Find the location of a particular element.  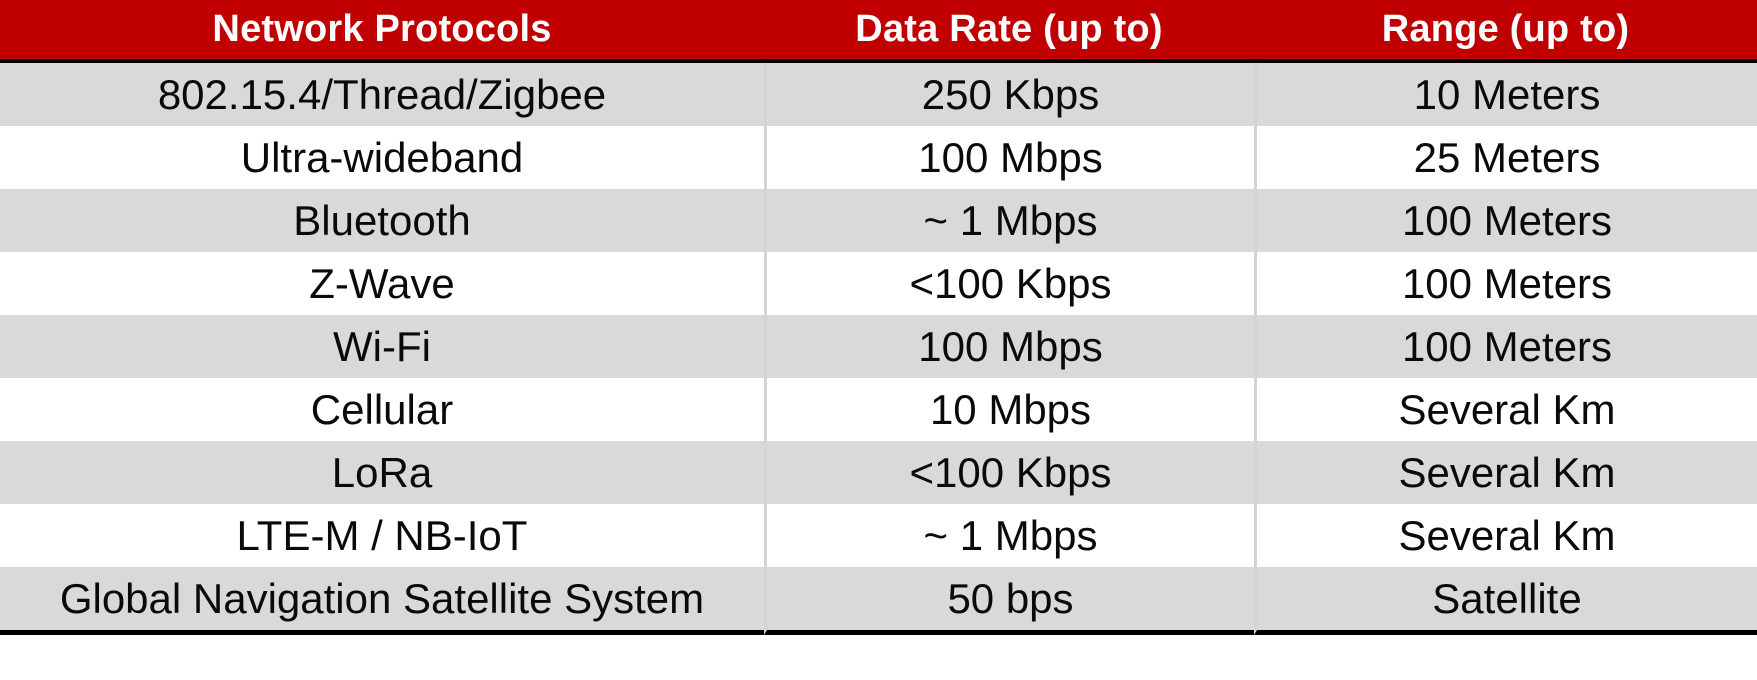

protocol-cell: Z-Wave is located at coordinates (382, 283).